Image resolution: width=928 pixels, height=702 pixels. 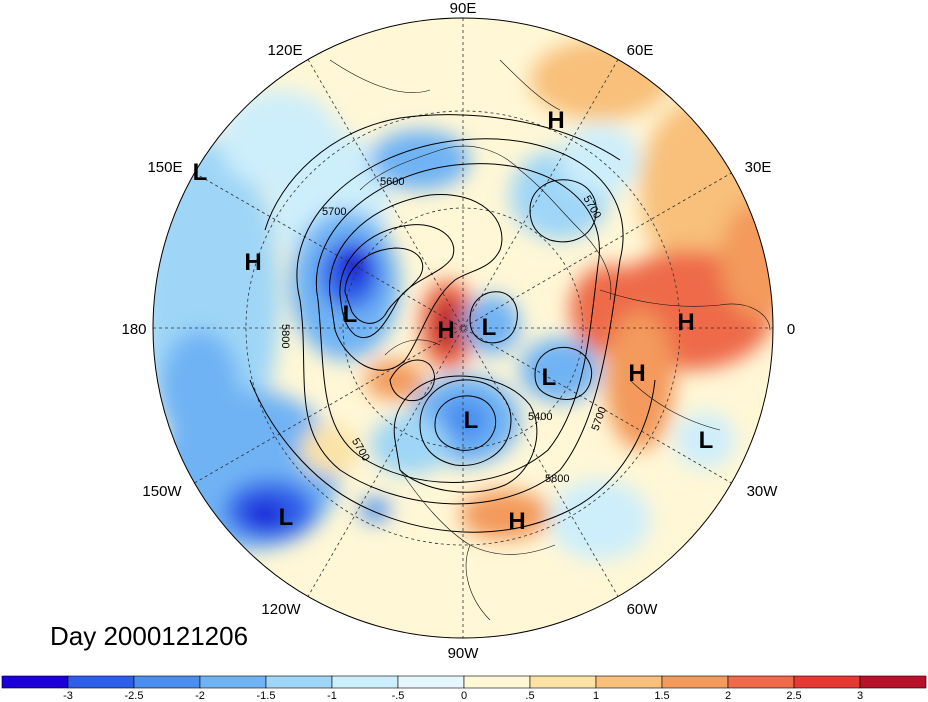 What do you see at coordinates (162, 491) in the screenshot?
I see `lon-label-150w: 150W` at bounding box center [162, 491].